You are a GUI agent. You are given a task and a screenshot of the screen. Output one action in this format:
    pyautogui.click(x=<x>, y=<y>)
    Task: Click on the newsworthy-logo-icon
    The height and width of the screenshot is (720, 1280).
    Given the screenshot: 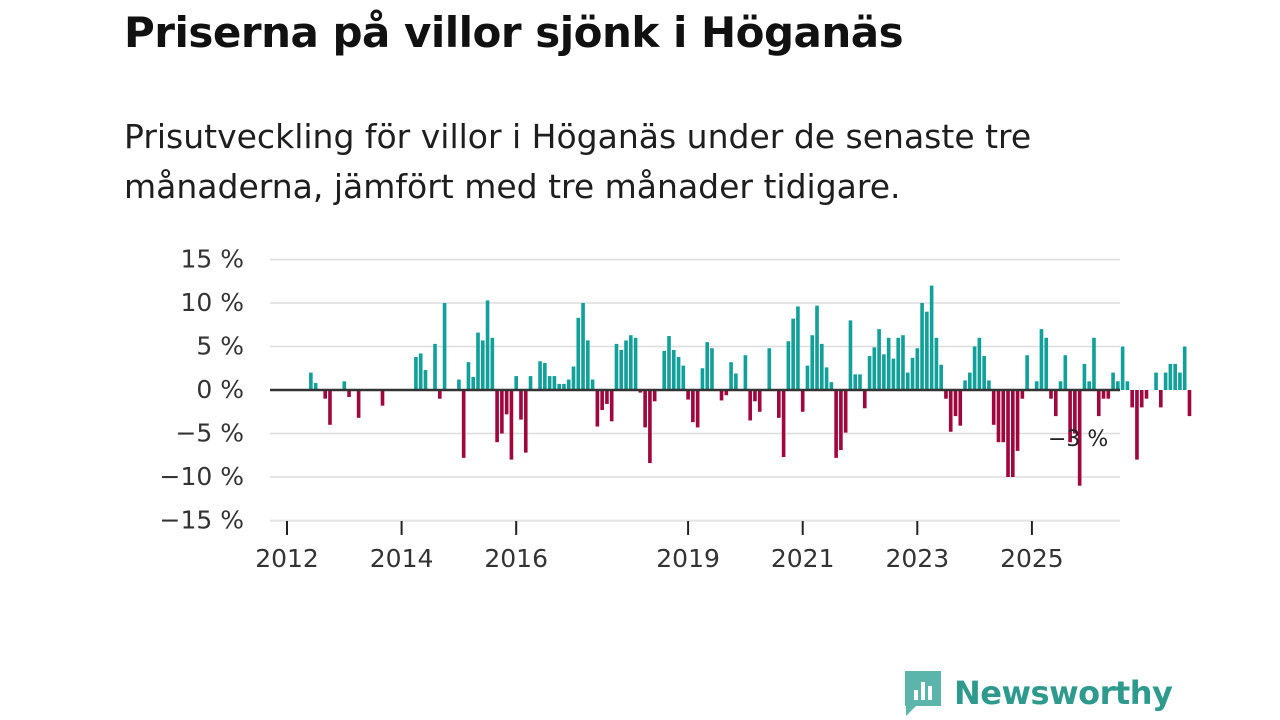 What is the action you would take?
    pyautogui.click(x=923, y=693)
    